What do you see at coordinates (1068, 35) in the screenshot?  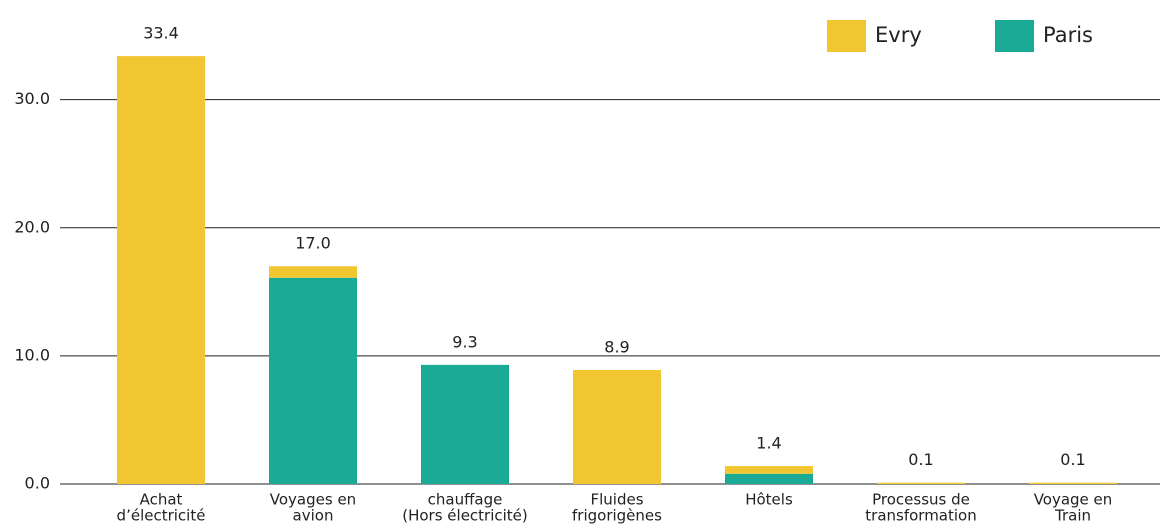 I see `legend-label: Paris` at bounding box center [1068, 35].